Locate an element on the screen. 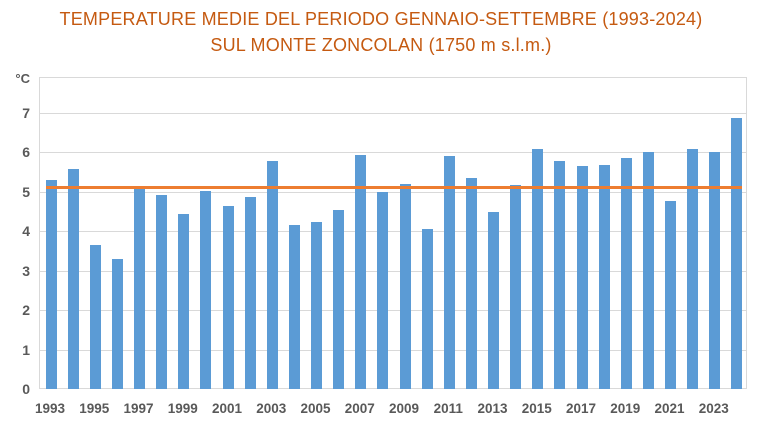 This screenshot has width=762, height=430. bar-2021 is located at coordinates (671, 294).